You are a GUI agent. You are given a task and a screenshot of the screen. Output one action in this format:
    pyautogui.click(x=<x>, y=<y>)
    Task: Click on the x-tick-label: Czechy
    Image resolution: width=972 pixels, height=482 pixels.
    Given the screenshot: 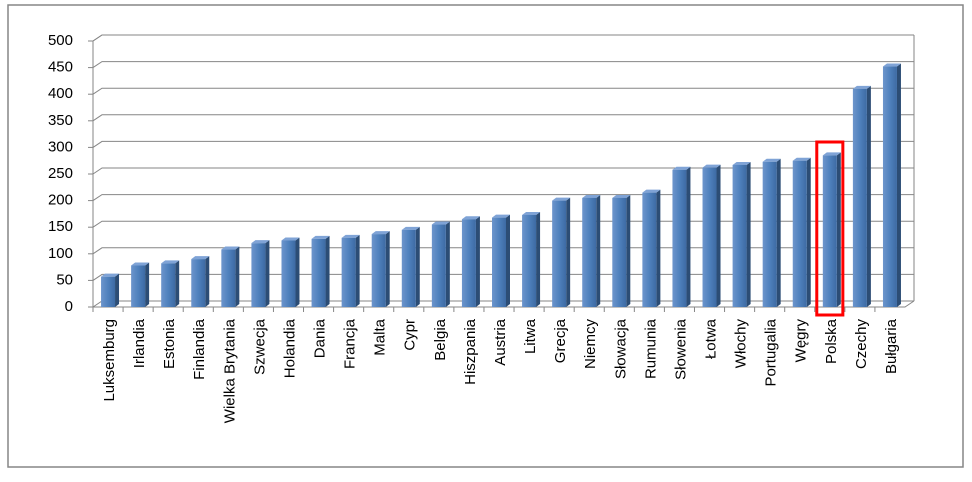 What is the action you would take?
    pyautogui.click(x=861, y=344)
    